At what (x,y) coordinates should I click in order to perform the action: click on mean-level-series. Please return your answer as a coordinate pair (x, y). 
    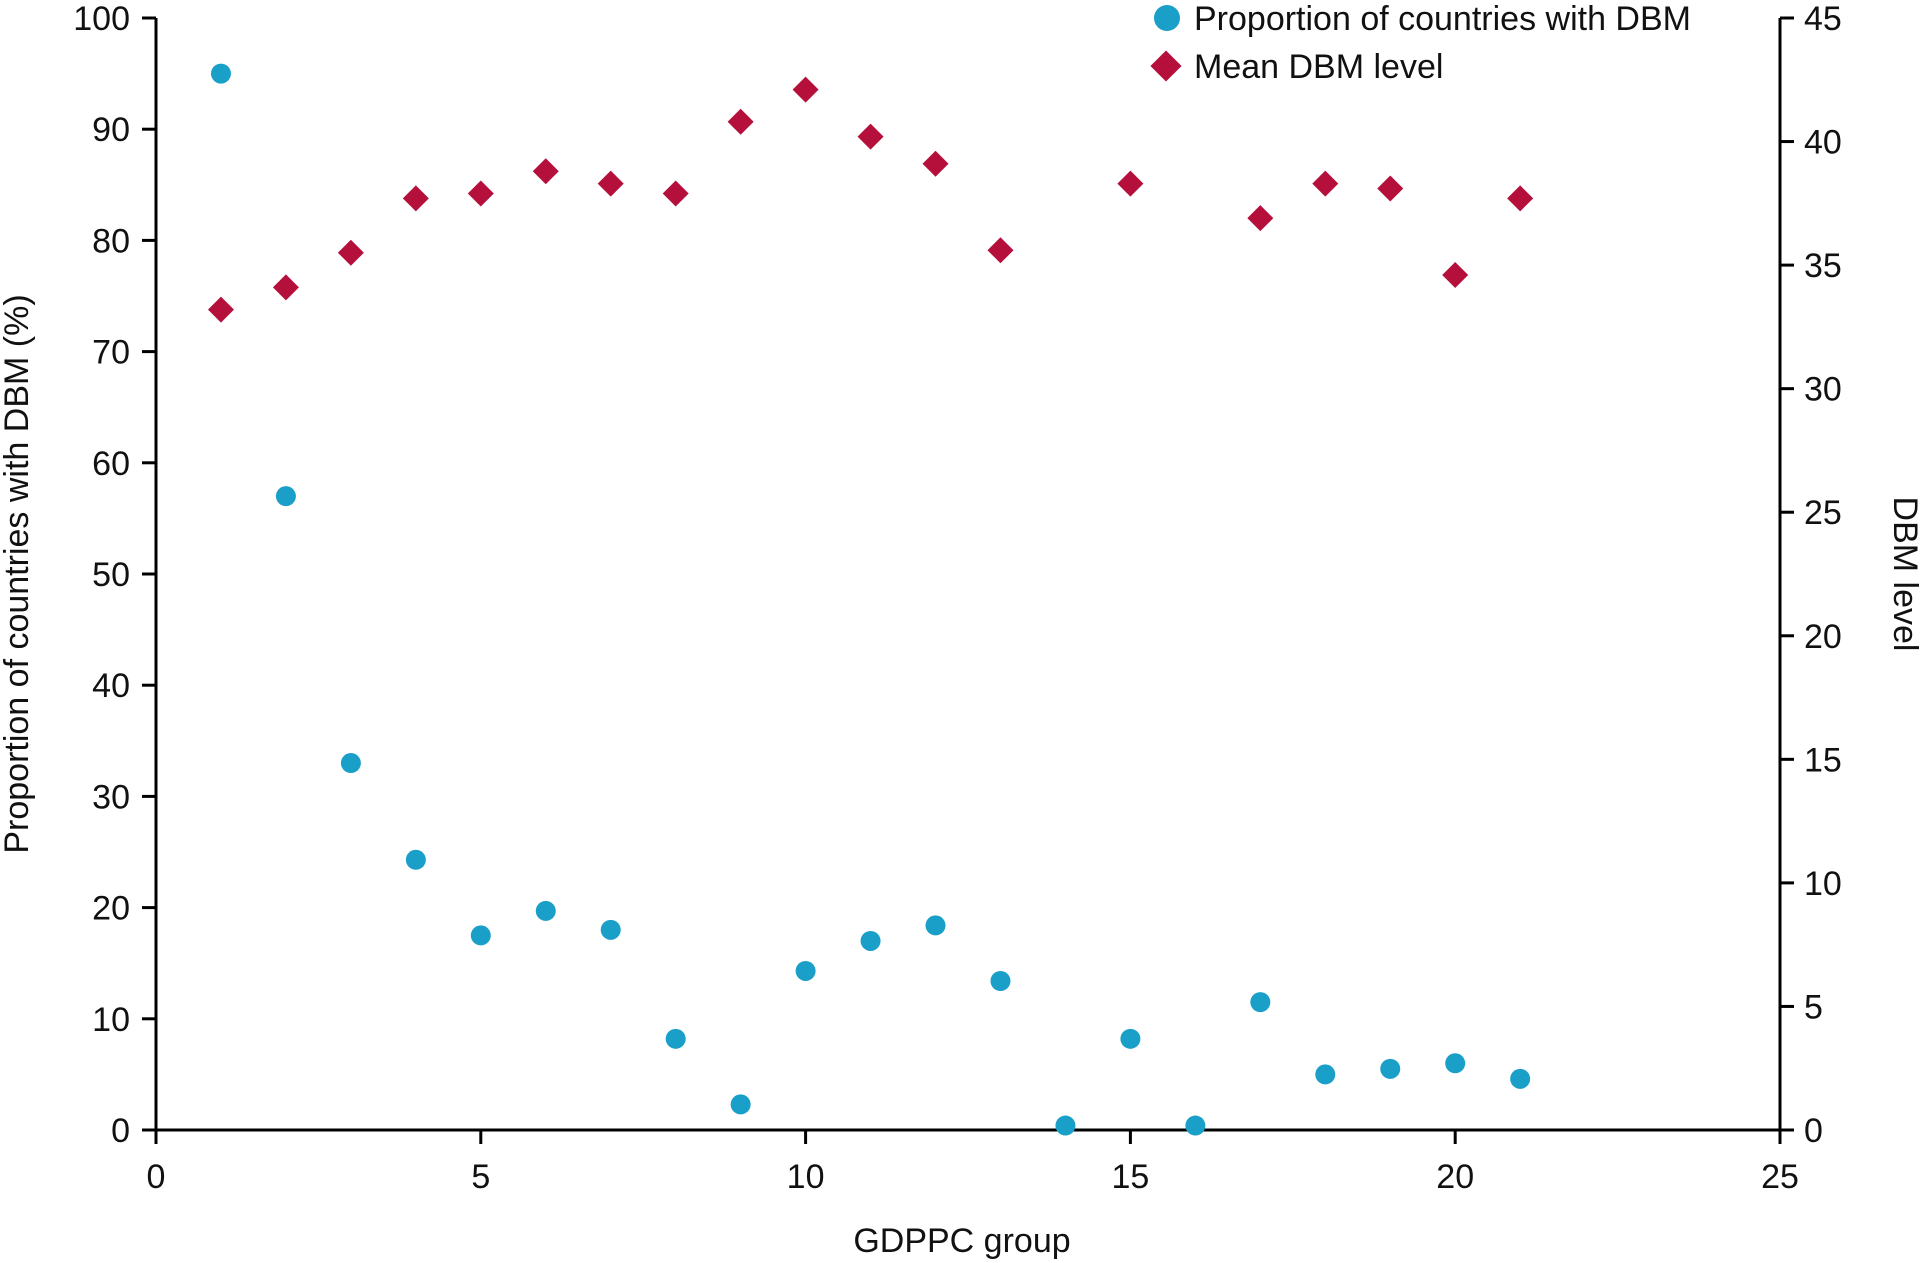
    Looking at the image, I should click on (870, 199).